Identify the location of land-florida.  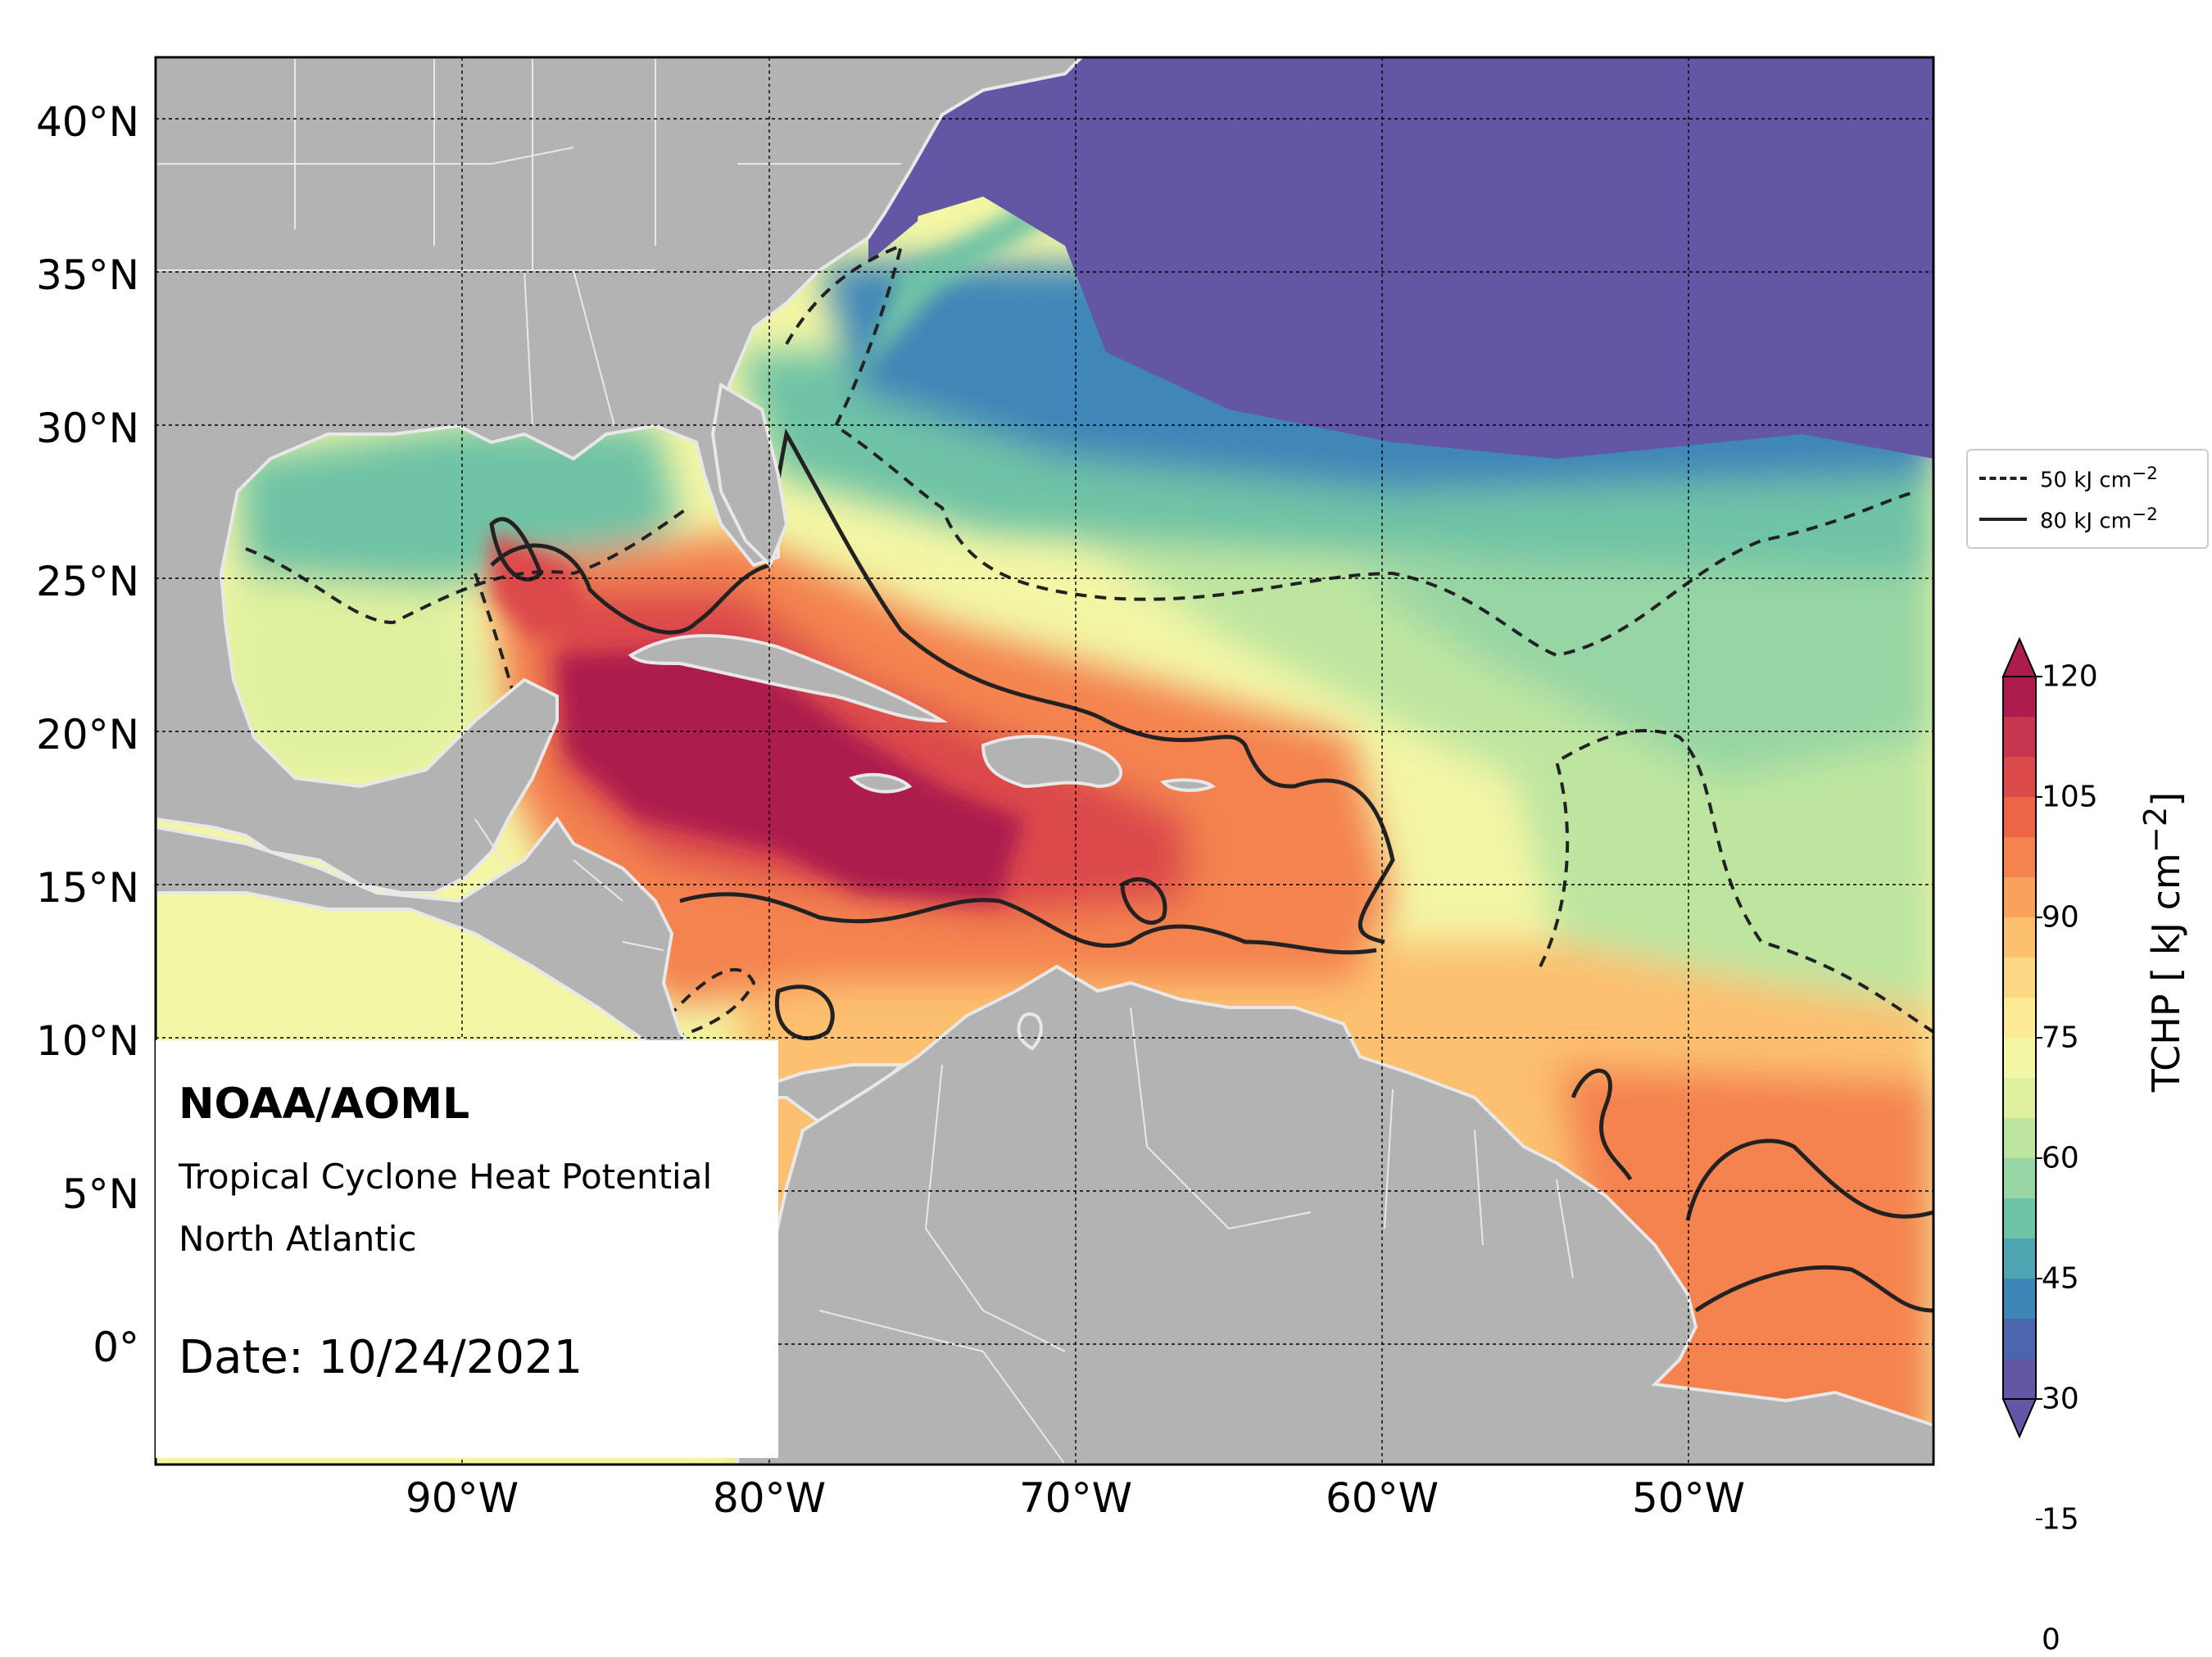
(749, 475).